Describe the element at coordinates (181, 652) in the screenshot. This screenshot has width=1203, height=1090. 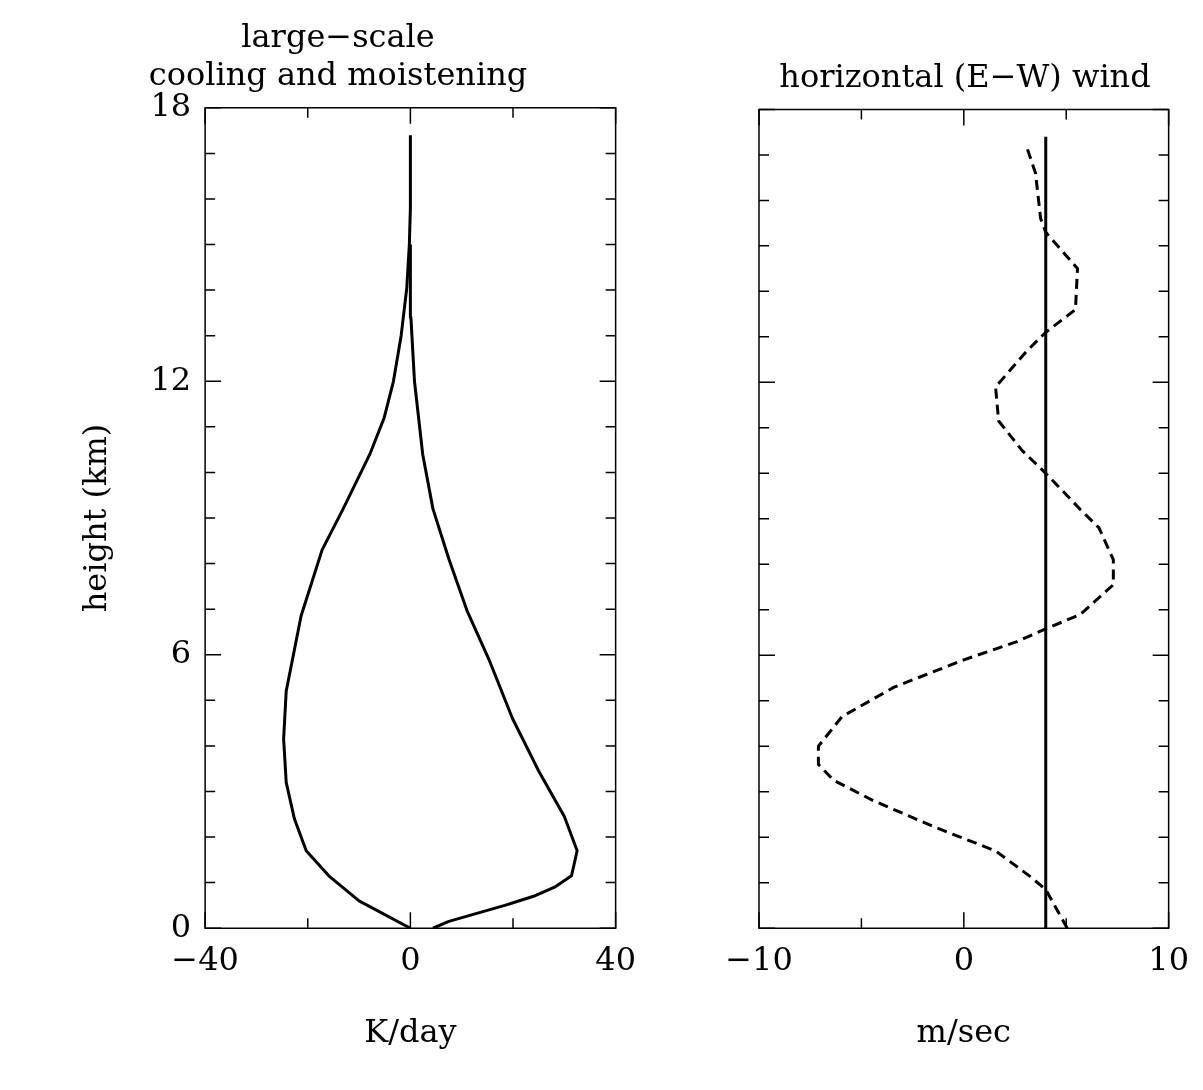
I see `y-tick-label: 6` at that location.